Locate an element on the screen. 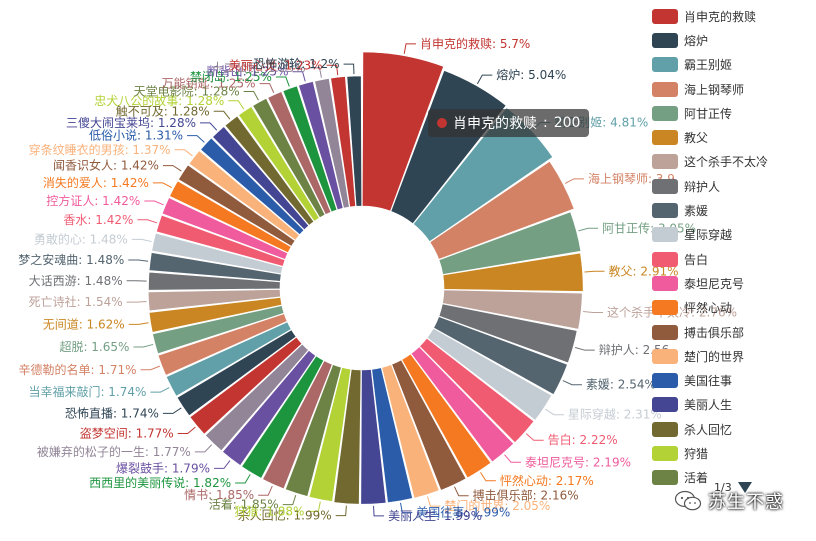  legend-label: 狩猎 is located at coordinates (696, 453).